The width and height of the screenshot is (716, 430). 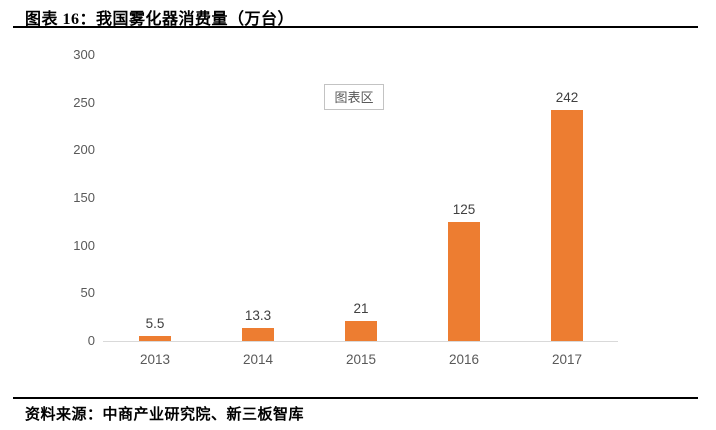 What do you see at coordinates (567, 225) in the screenshot?
I see `bar-2017` at bounding box center [567, 225].